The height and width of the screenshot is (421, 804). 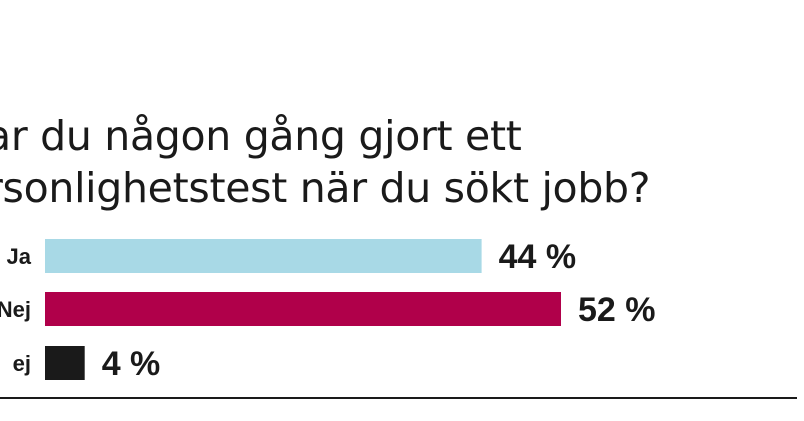 I want to click on bar-ej, so click(x=65, y=363).